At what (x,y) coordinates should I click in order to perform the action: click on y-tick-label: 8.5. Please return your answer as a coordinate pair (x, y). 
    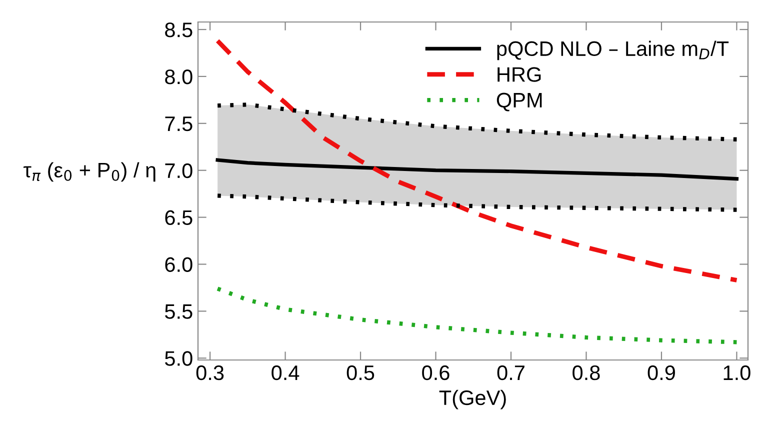
    Looking at the image, I should click on (178, 30).